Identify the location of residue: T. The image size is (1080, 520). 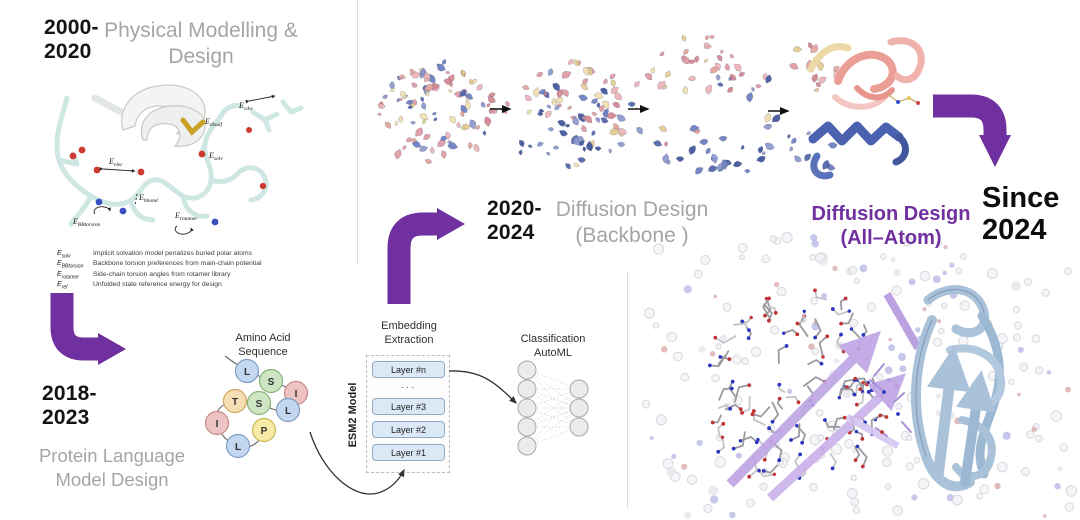
(235, 401).